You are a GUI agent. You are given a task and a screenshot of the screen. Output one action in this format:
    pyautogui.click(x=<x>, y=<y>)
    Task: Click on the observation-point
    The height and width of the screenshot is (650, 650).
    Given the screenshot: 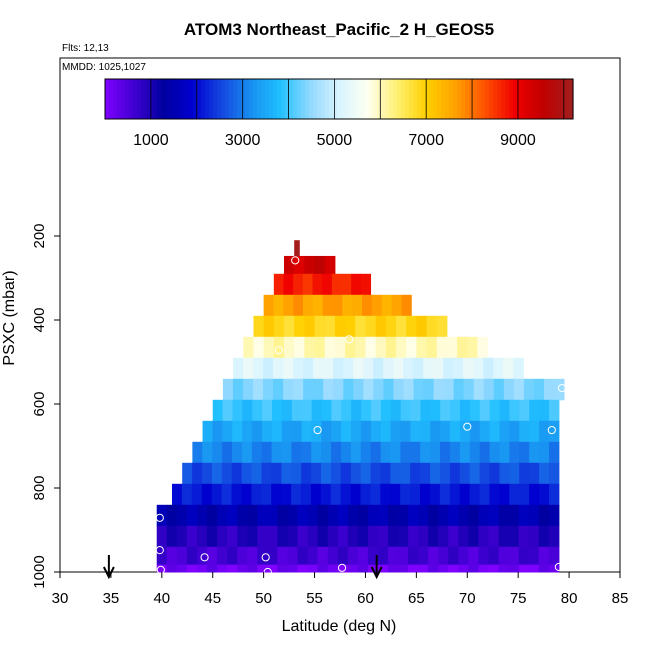 What is the action you would take?
    pyautogui.click(x=204, y=557)
    